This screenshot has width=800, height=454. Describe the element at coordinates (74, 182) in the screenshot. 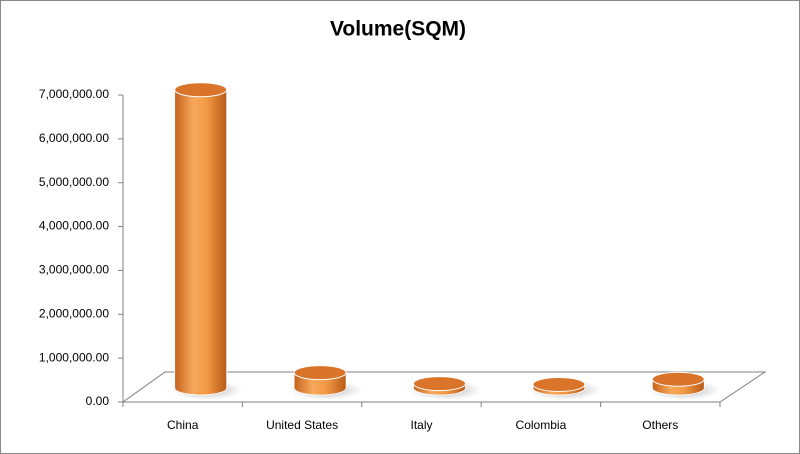

I see `y-tick-label: 5,000,000.00` at that location.